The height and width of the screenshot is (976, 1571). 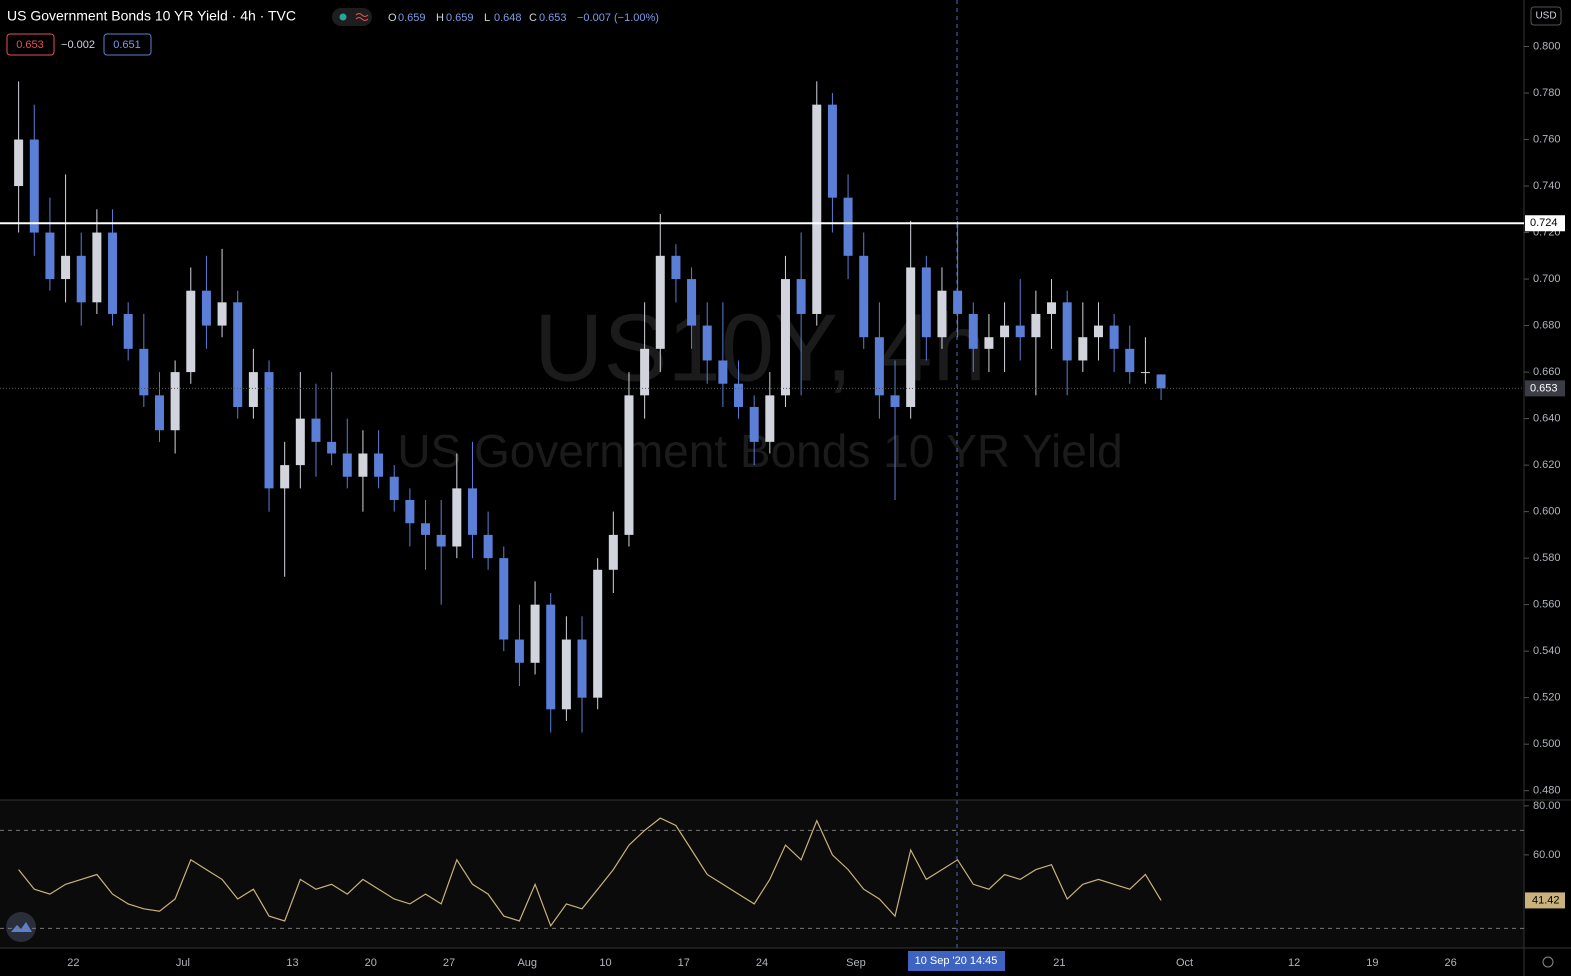 I want to click on status-pill, so click(x=352, y=17).